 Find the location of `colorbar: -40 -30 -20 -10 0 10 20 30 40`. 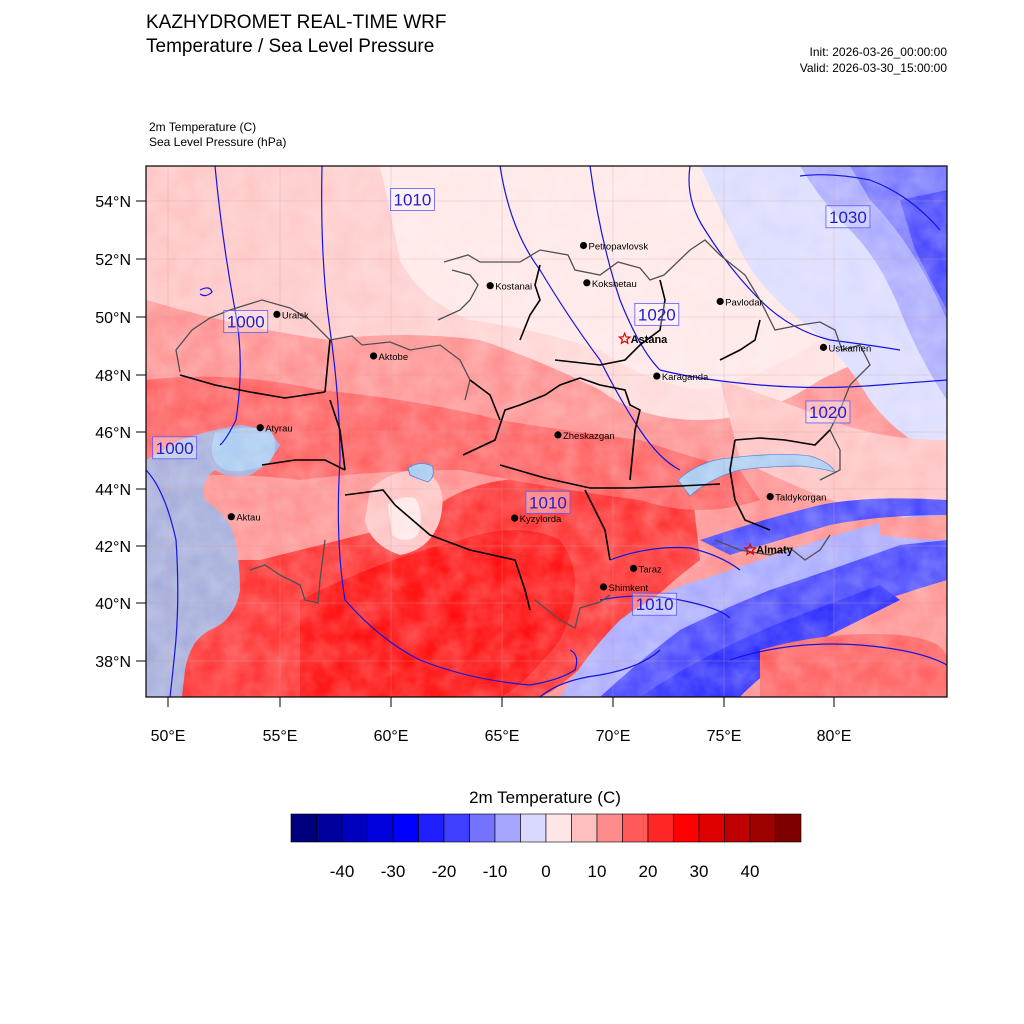

colorbar: -40 -30 -20 -10 0 10 20 30 40 is located at coordinates (546, 847).